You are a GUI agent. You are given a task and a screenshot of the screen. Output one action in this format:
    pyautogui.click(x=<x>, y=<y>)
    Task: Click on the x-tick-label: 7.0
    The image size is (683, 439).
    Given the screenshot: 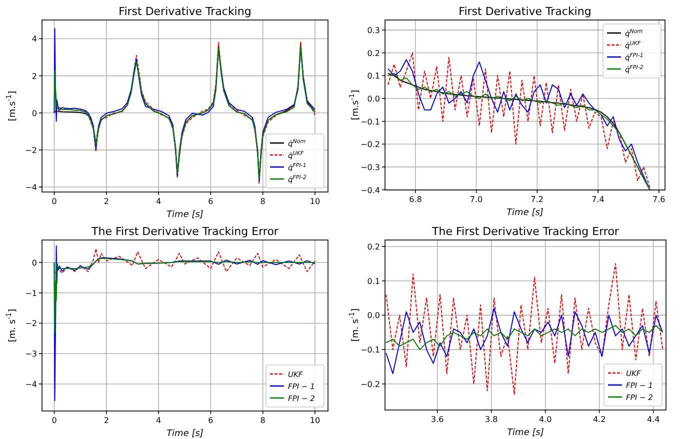 What is the action you would take?
    pyautogui.click(x=476, y=199)
    